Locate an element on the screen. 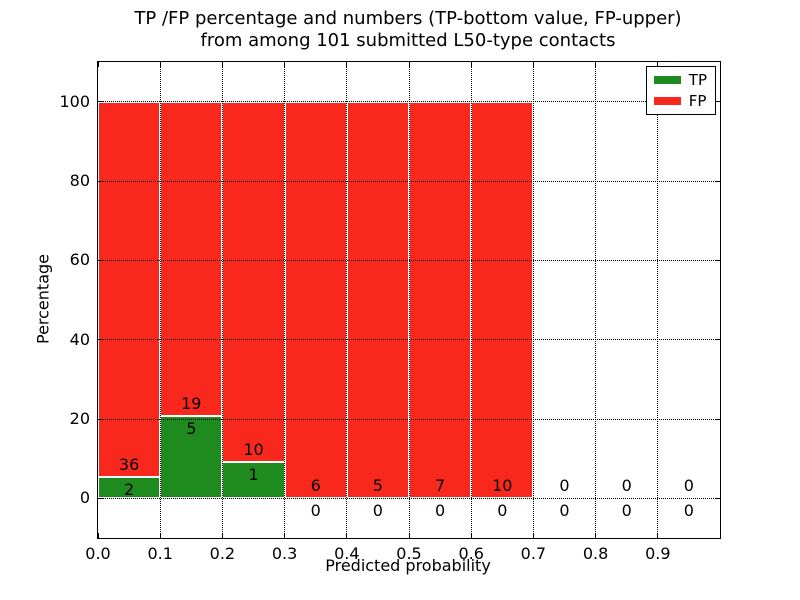 The height and width of the screenshot is (600, 800). fp-count-label: 5 is located at coordinates (377, 486).